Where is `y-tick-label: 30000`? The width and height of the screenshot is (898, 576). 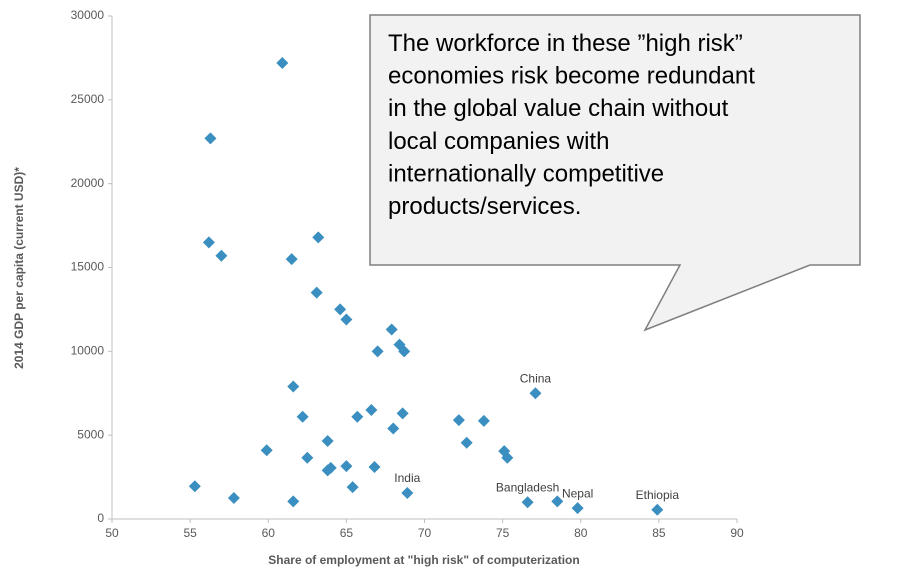 y-tick-label: 30000 is located at coordinates (88, 15).